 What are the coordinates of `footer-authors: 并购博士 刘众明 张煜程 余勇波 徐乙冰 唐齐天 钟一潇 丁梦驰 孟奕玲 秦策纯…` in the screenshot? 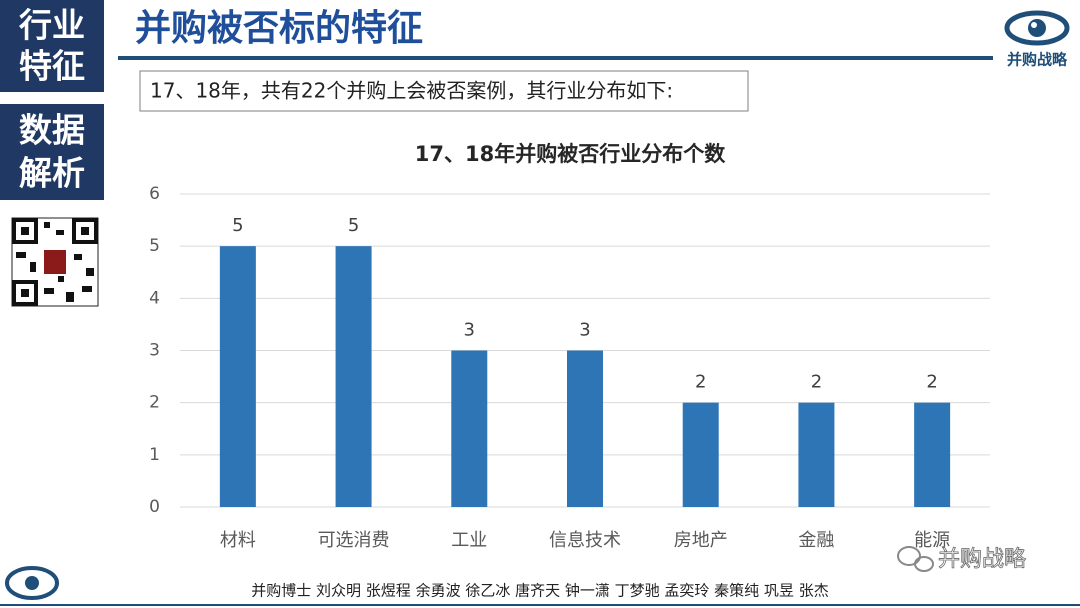 It's located at (539, 591).